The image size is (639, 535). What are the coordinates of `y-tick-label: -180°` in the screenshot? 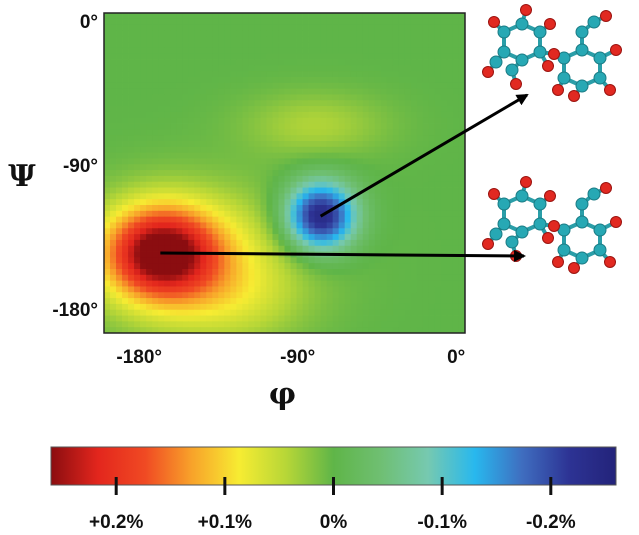 It's located at (75, 310).